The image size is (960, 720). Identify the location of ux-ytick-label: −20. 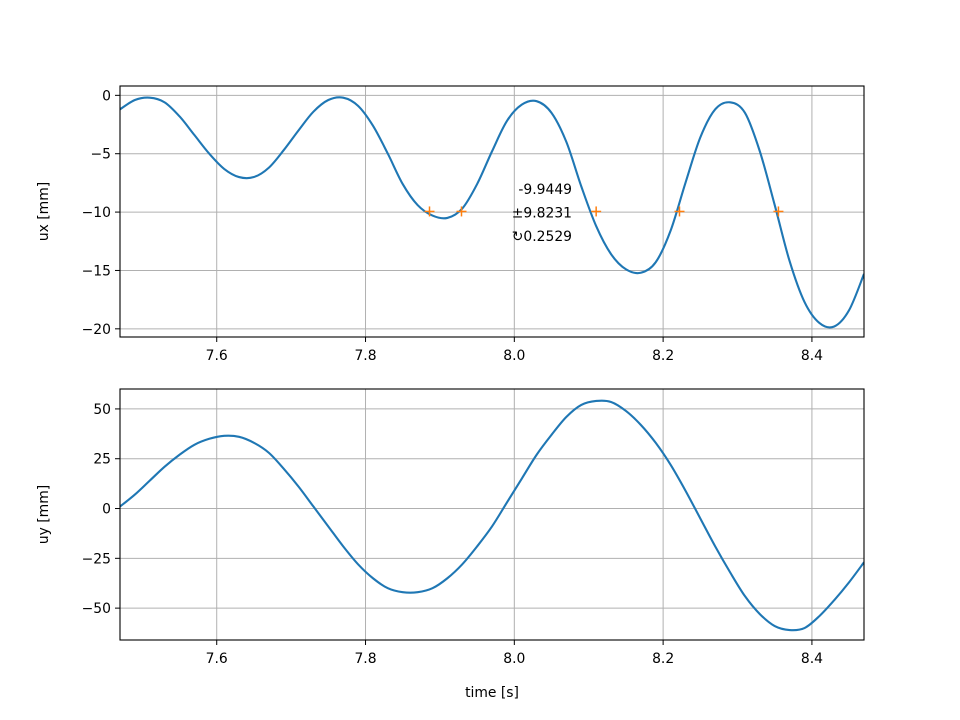
(96, 330).